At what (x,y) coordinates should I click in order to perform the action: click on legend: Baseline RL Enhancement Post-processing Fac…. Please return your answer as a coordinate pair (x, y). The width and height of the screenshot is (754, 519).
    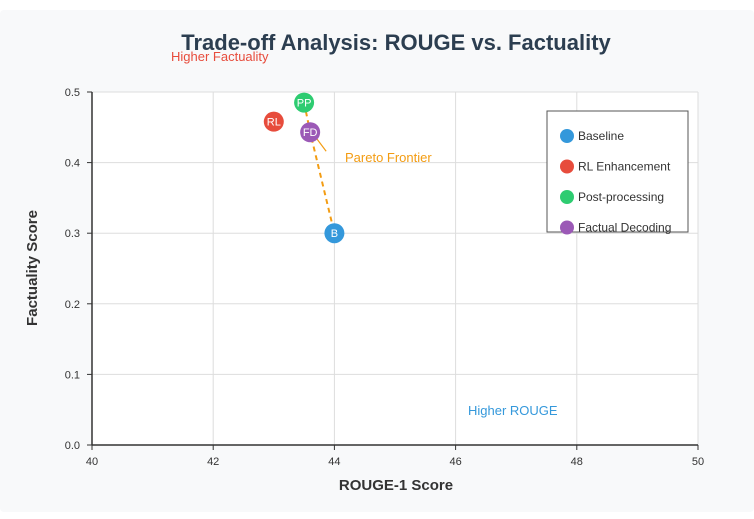
    Looking at the image, I should click on (617, 172).